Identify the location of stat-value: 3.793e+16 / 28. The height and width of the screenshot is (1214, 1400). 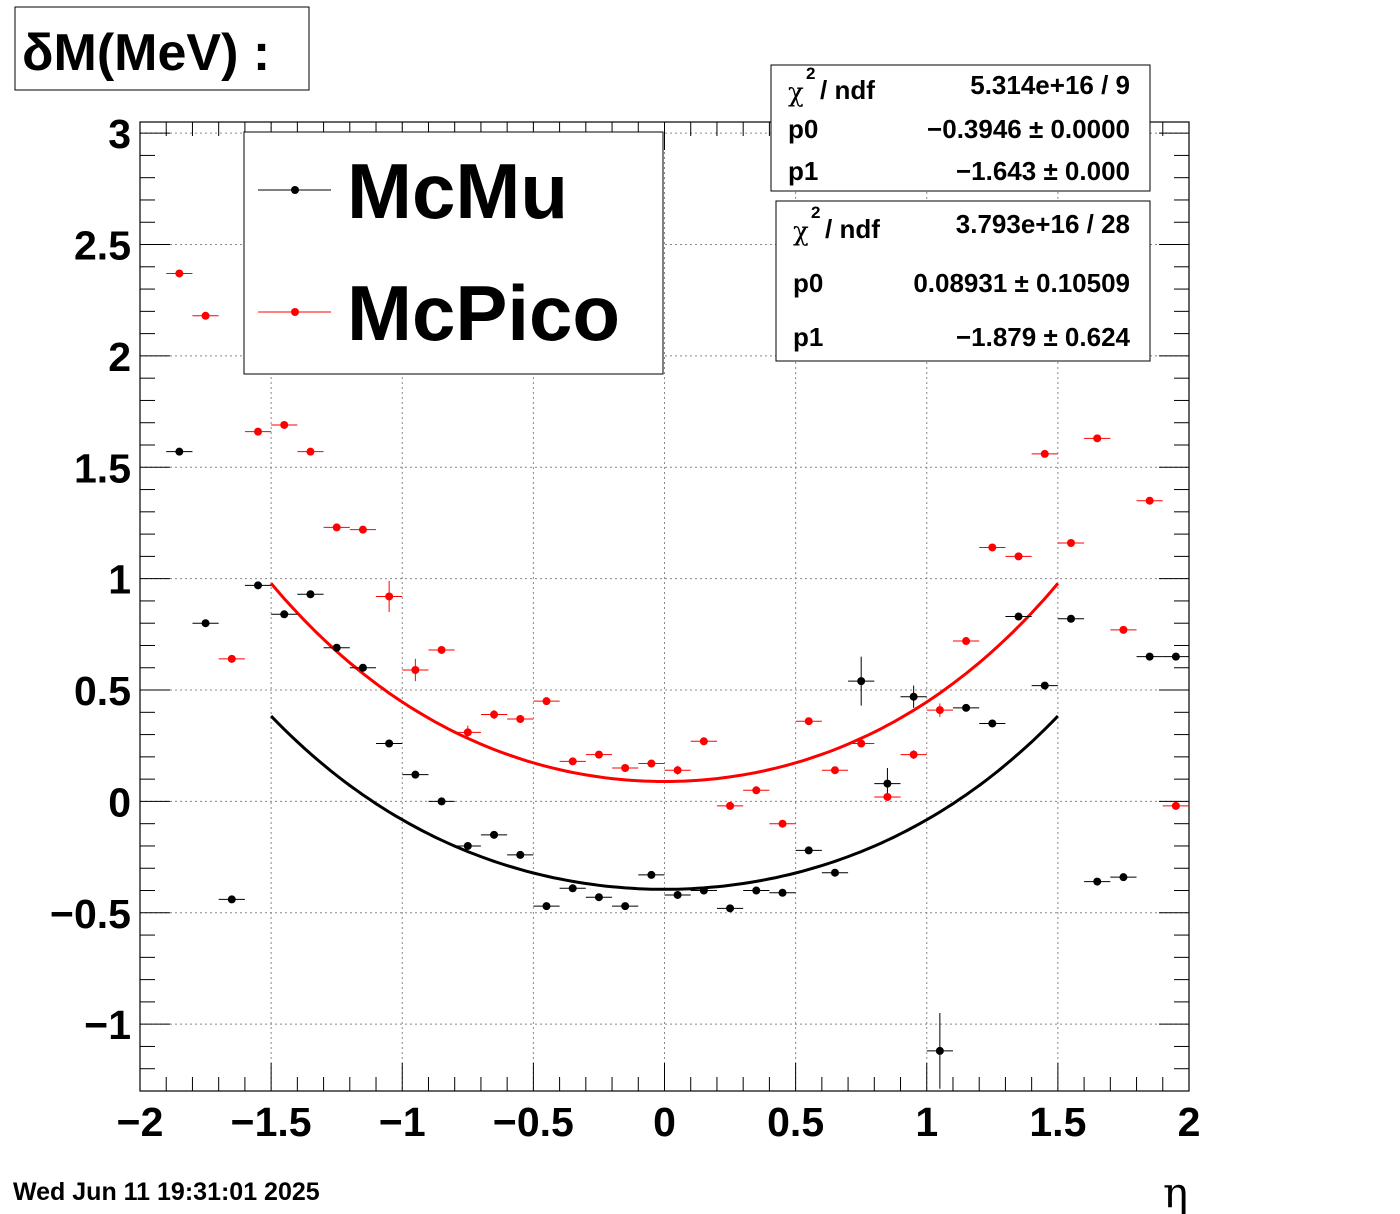
(1043, 224).